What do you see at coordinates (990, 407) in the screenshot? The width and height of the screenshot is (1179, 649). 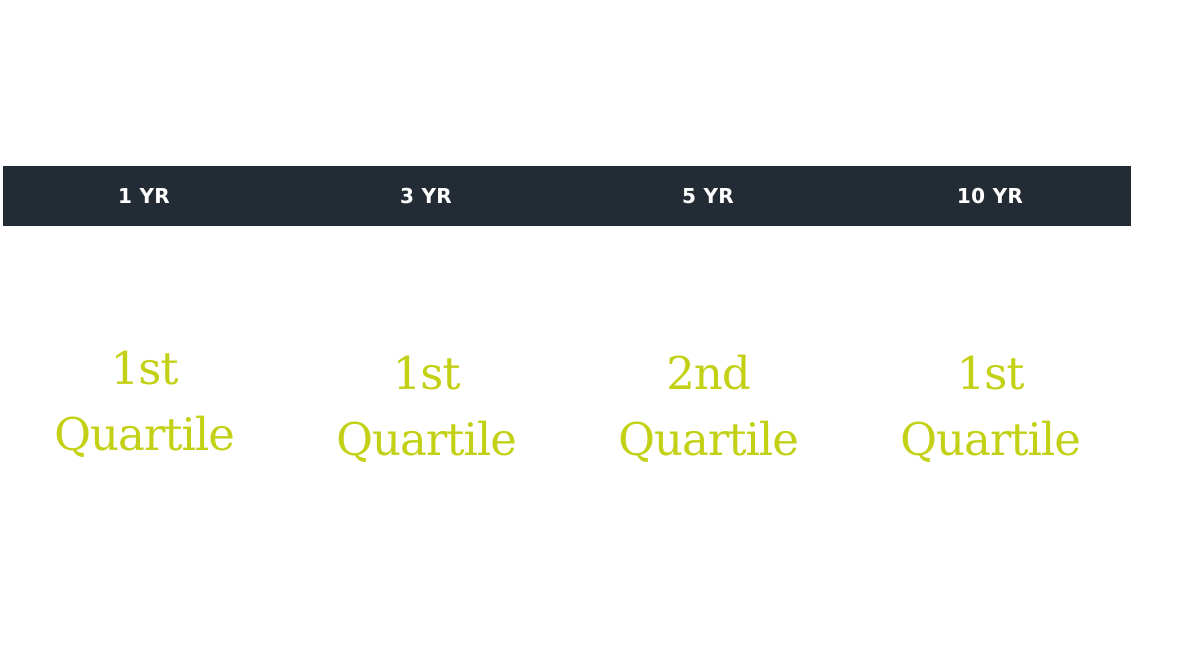 I see `quartile-rank-10yr: 1st Quartile` at bounding box center [990, 407].